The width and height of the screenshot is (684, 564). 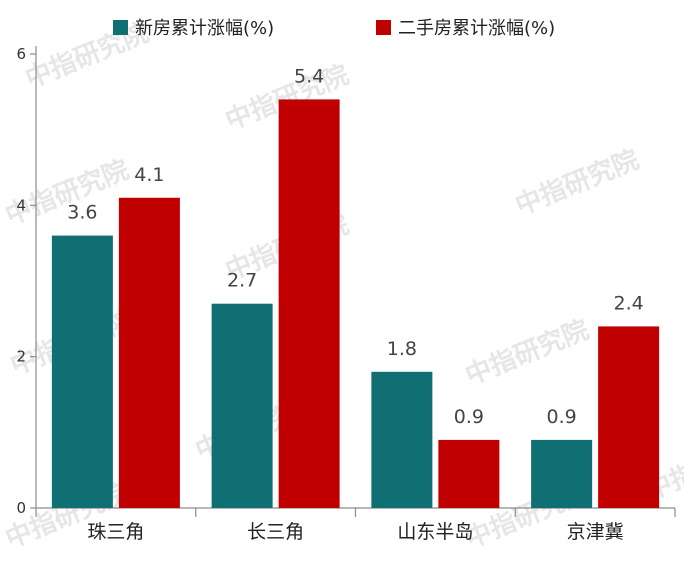 I want to click on y-tick-label: 6, so click(x=21, y=54).